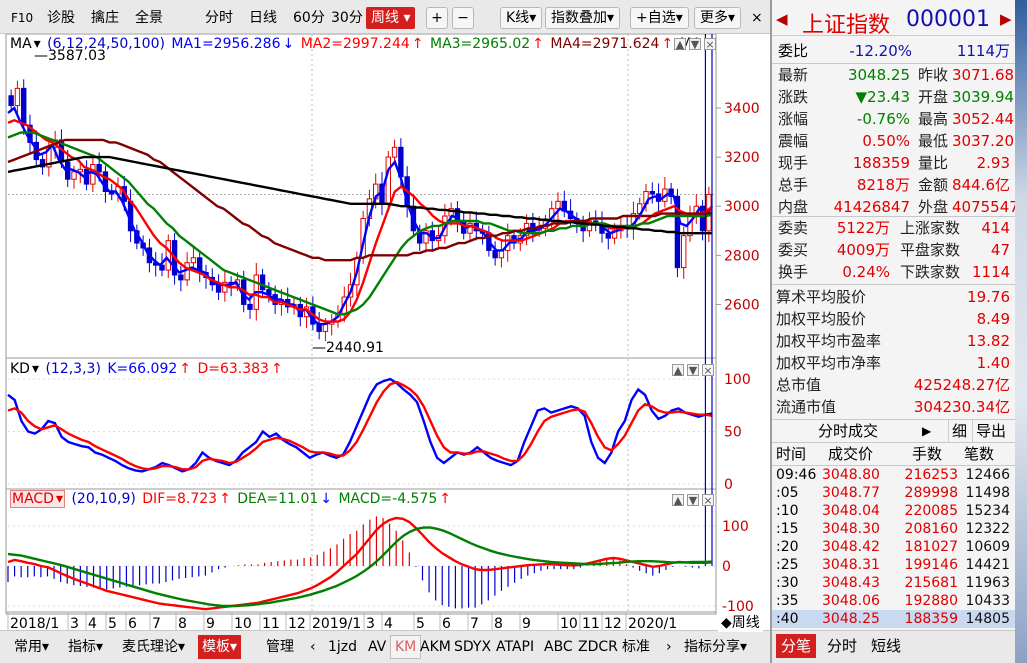 This screenshot has width=1027, height=663. I want to click on zoom-out-button: −, so click(463, 18).